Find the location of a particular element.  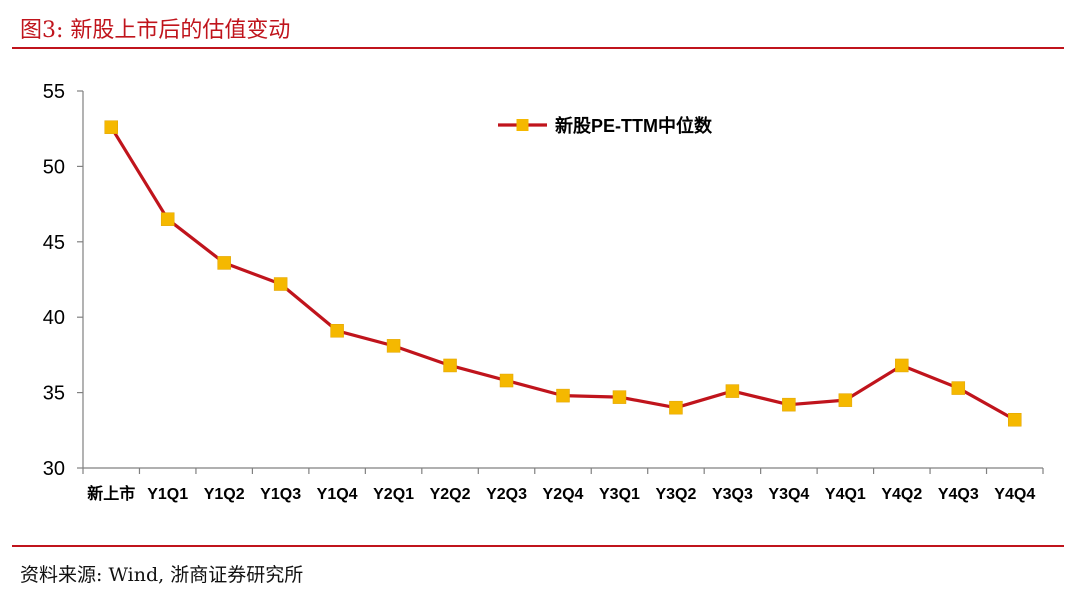

title-rule is located at coordinates (538, 48).